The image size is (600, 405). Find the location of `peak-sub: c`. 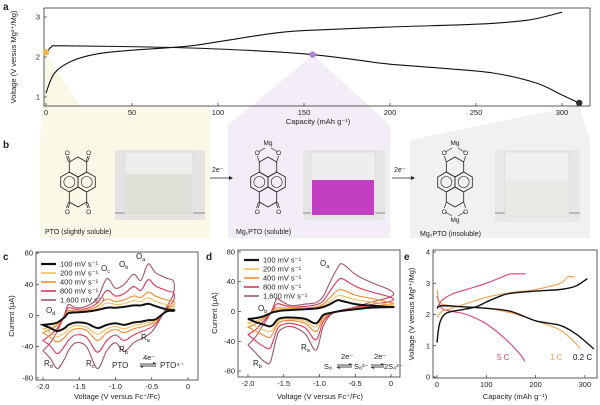

peak-sub: c is located at coordinates (93, 367).